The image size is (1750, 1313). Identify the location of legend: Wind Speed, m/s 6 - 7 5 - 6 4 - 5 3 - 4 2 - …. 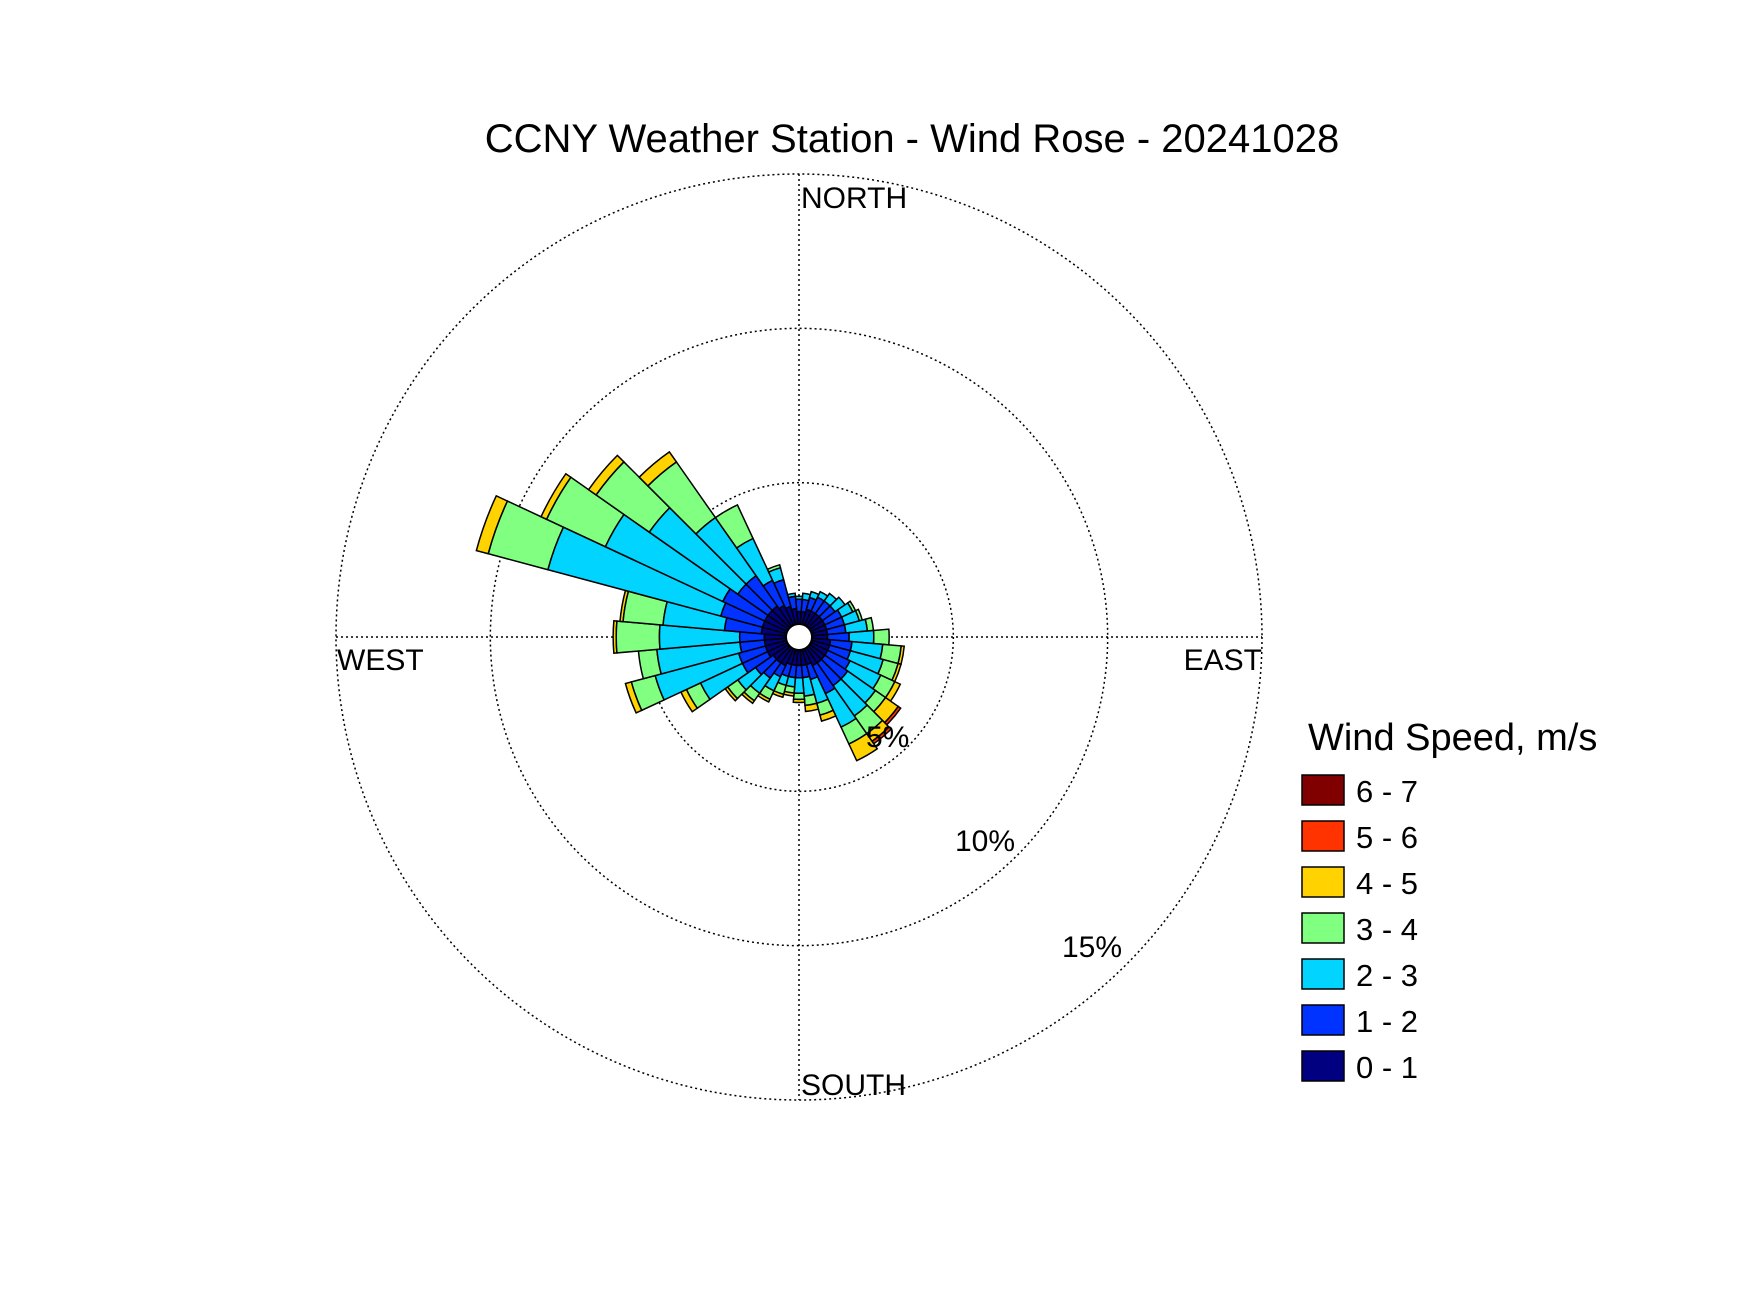
(1449, 901).